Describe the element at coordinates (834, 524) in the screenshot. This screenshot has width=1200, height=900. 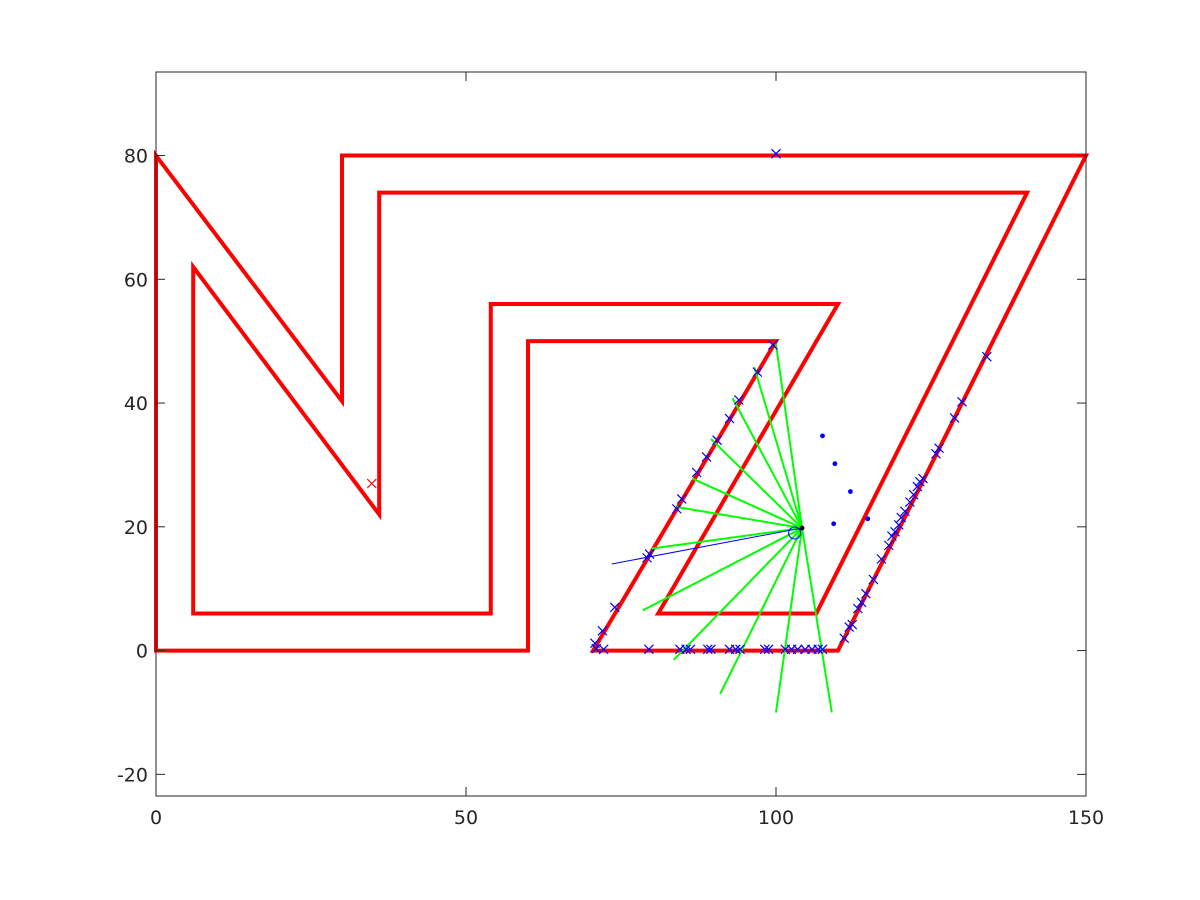
I see `path-dot` at that location.